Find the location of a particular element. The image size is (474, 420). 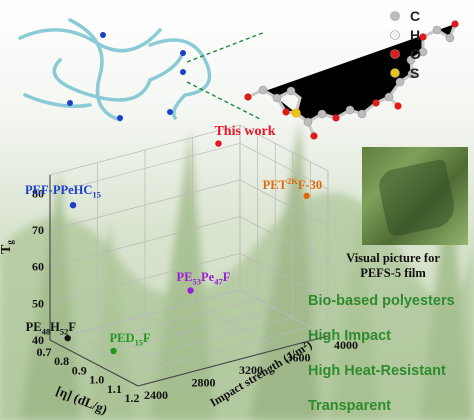

atom-label-h: H is located at coordinates (415, 35).